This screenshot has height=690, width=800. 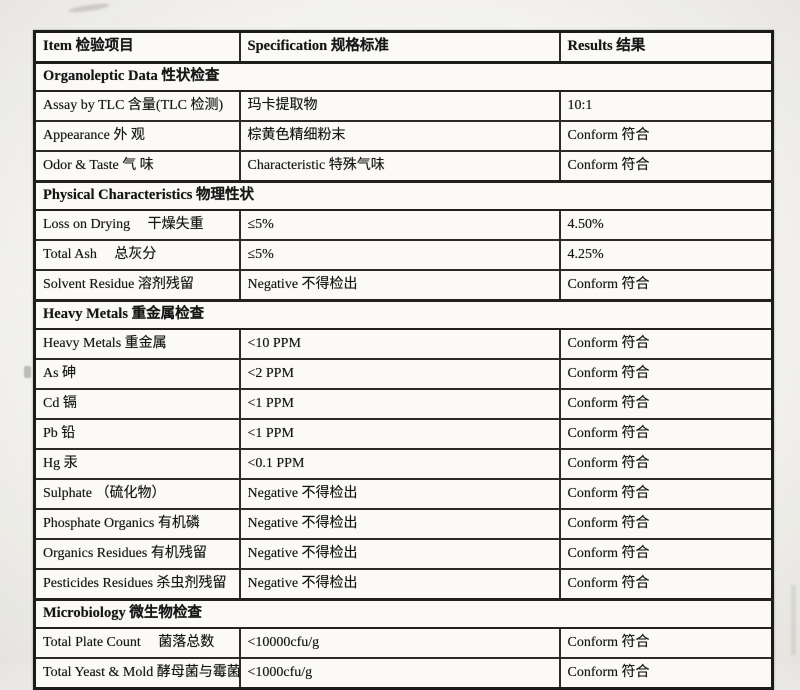 I want to click on table-row: Assay by TLC 含量(TLC 检测) 玛卡提取物 10:1, so click(x=403, y=106).